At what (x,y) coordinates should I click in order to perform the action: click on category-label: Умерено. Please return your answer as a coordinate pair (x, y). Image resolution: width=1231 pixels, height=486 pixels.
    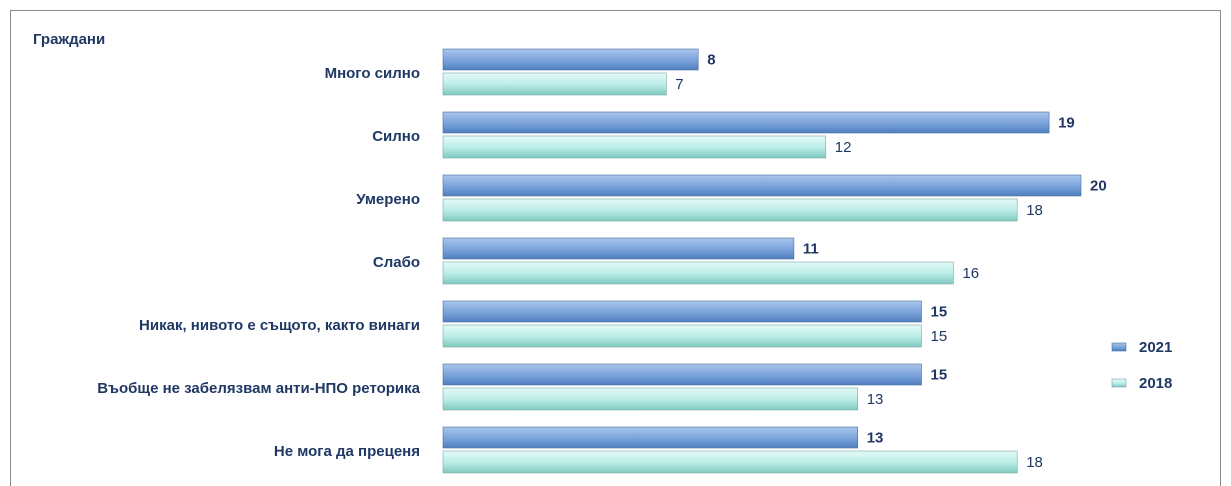
    Looking at the image, I should click on (388, 199).